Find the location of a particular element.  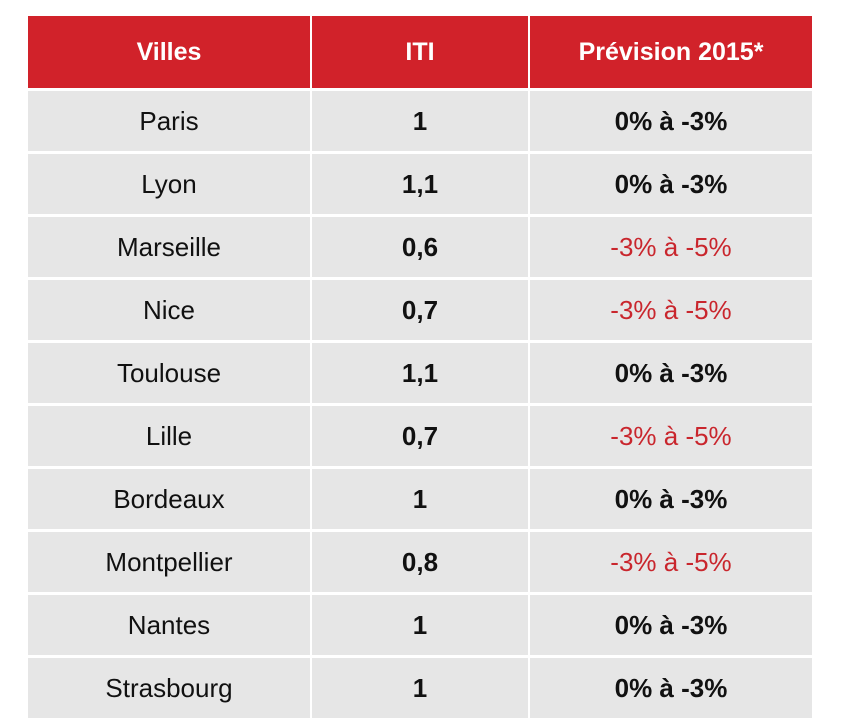

table-header: Villes ITI Prévision 2015* is located at coordinates (420, 53).